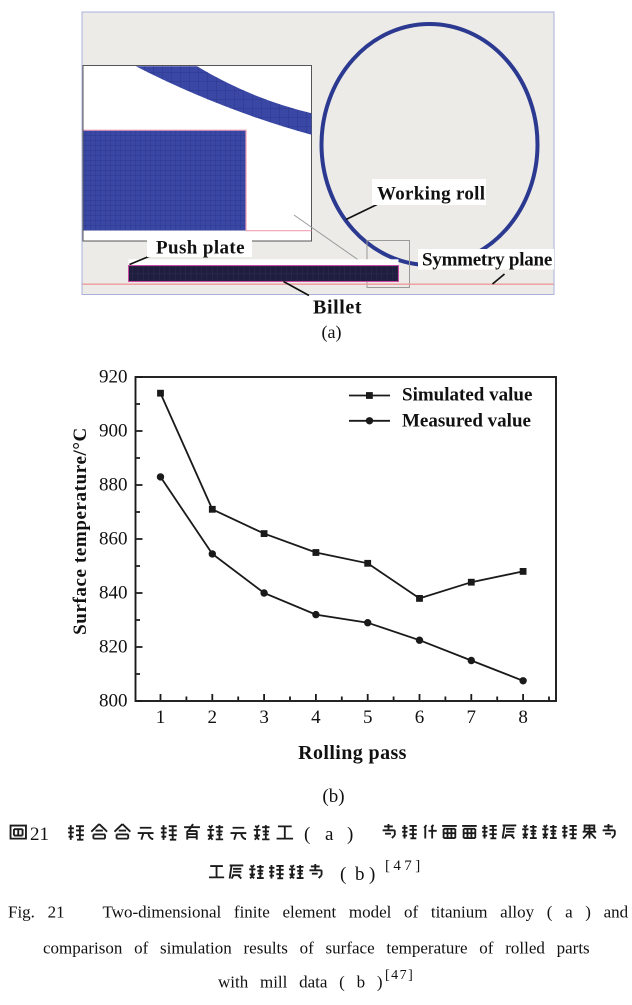  What do you see at coordinates (472, 717) in the screenshot?
I see `svg-text: 7` at bounding box center [472, 717].